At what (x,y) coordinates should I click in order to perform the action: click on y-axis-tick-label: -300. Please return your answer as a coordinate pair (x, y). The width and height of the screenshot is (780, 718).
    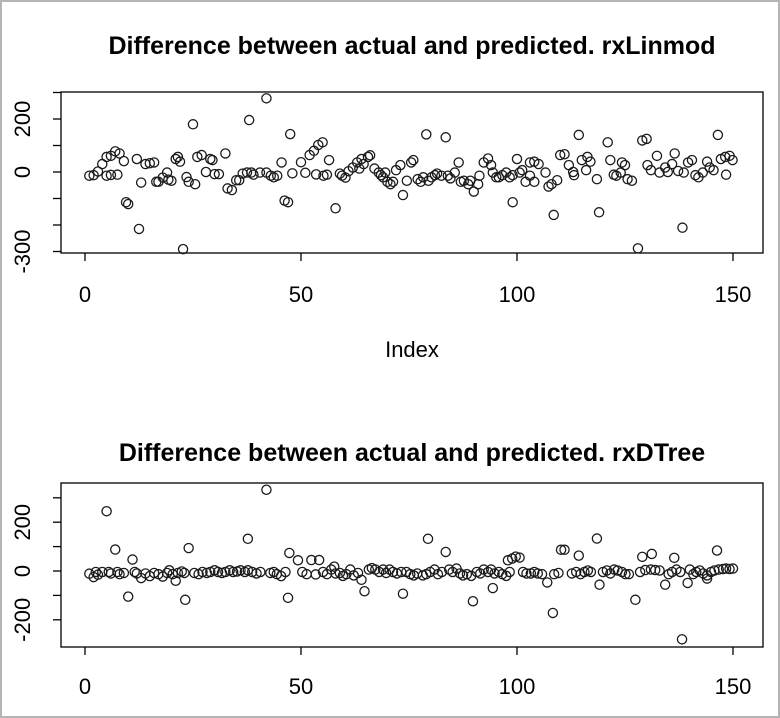
    Looking at the image, I should click on (22, 251).